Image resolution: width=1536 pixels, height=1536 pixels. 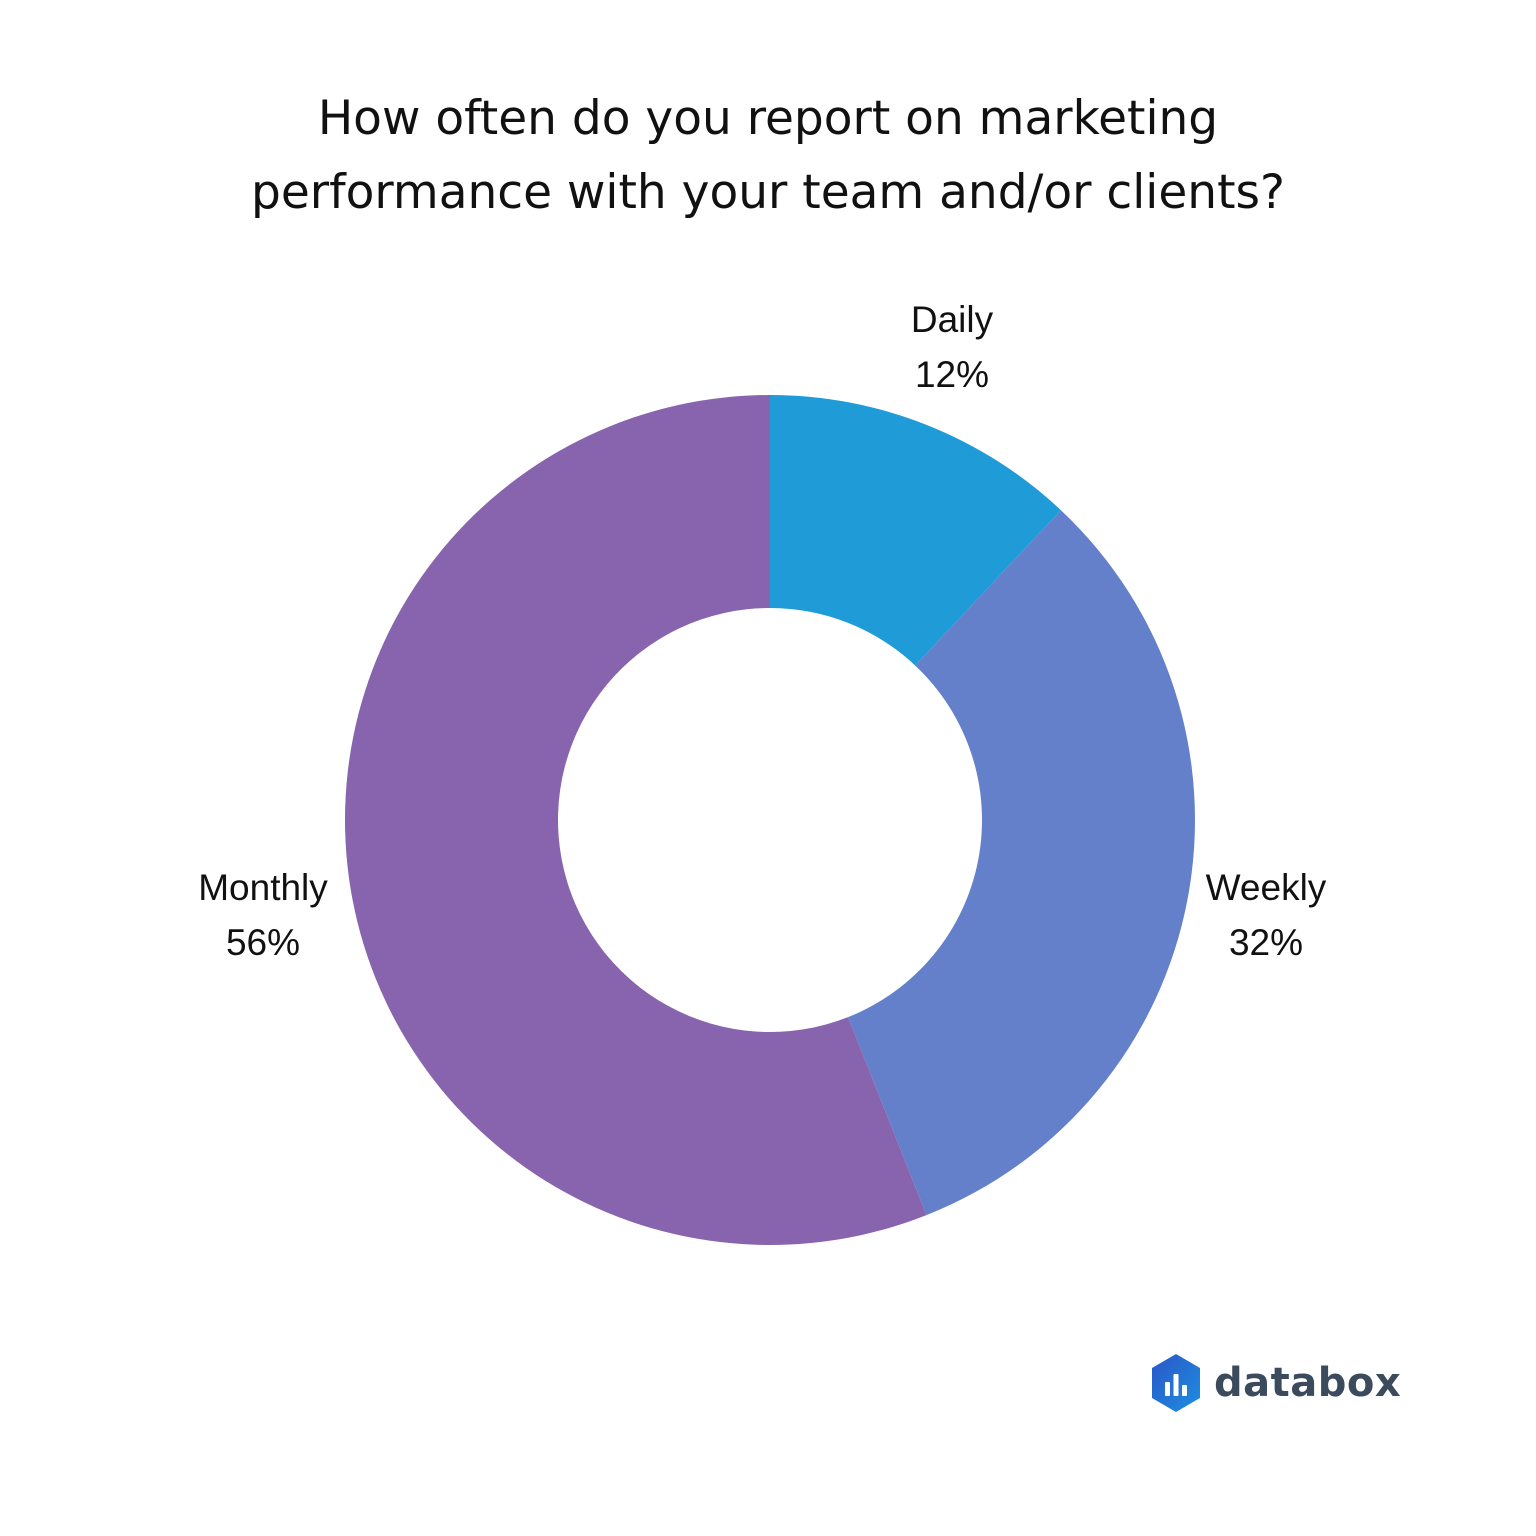 What do you see at coordinates (915, 530) in the screenshot?
I see `slice-daily` at bounding box center [915, 530].